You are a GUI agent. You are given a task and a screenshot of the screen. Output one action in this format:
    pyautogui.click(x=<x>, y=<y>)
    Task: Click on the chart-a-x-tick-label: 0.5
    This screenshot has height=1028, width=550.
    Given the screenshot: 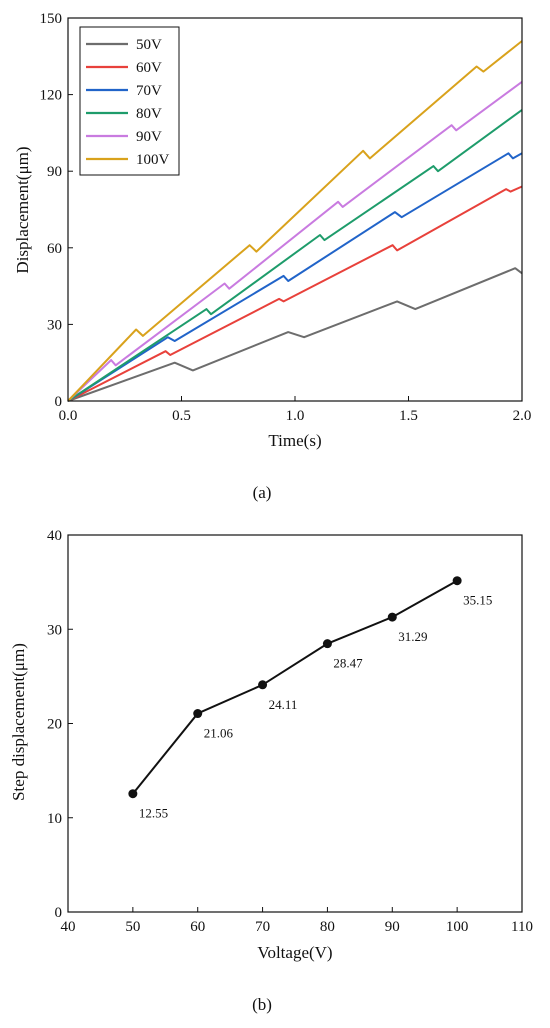 What is the action you would take?
    pyautogui.click(x=181, y=416)
    